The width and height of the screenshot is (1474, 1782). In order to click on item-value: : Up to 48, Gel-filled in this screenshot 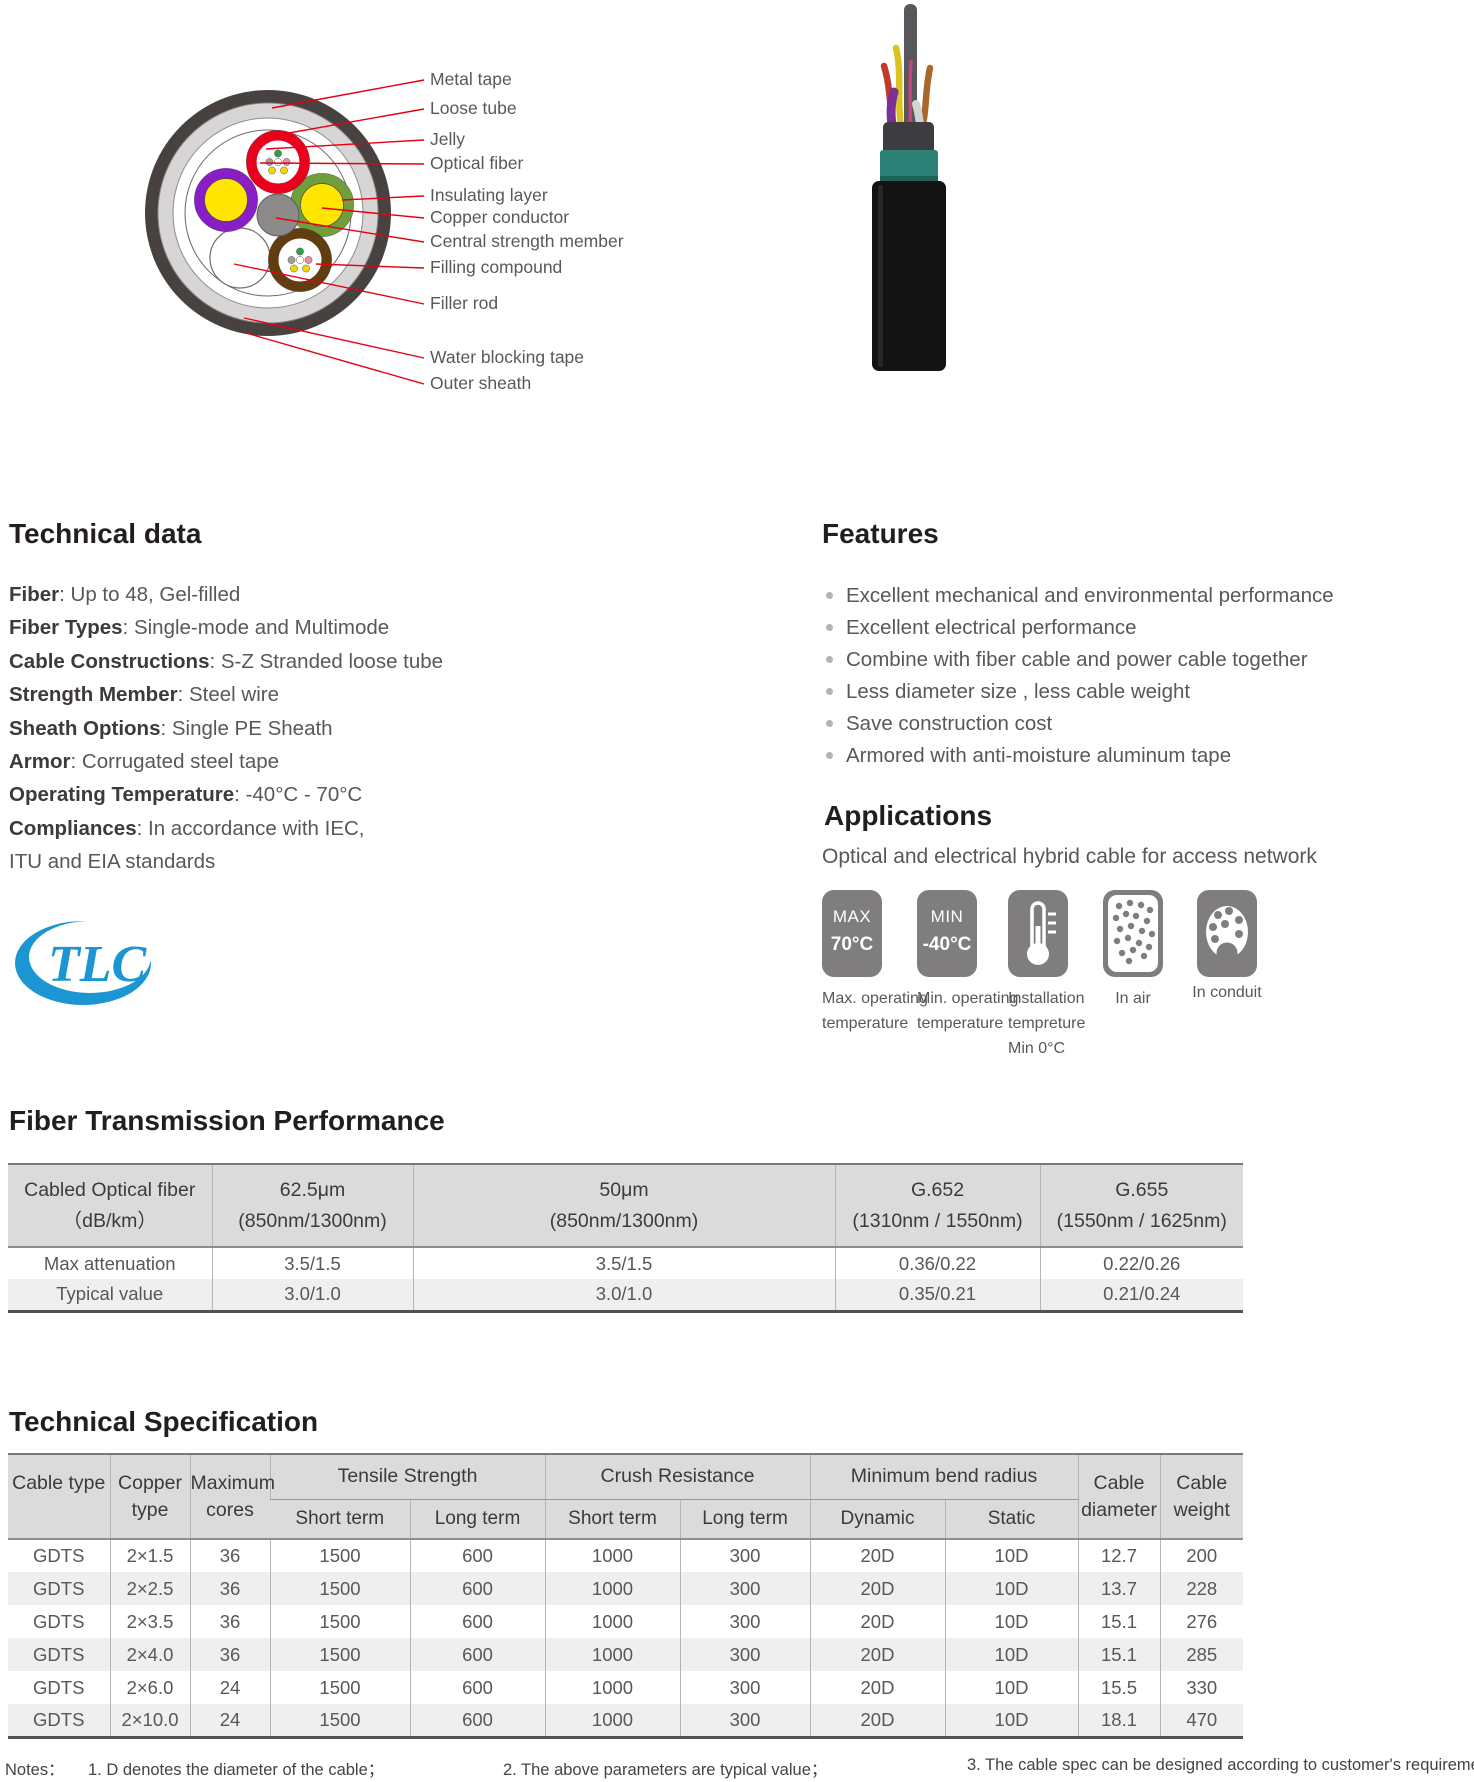, I will do `click(150, 594)`.